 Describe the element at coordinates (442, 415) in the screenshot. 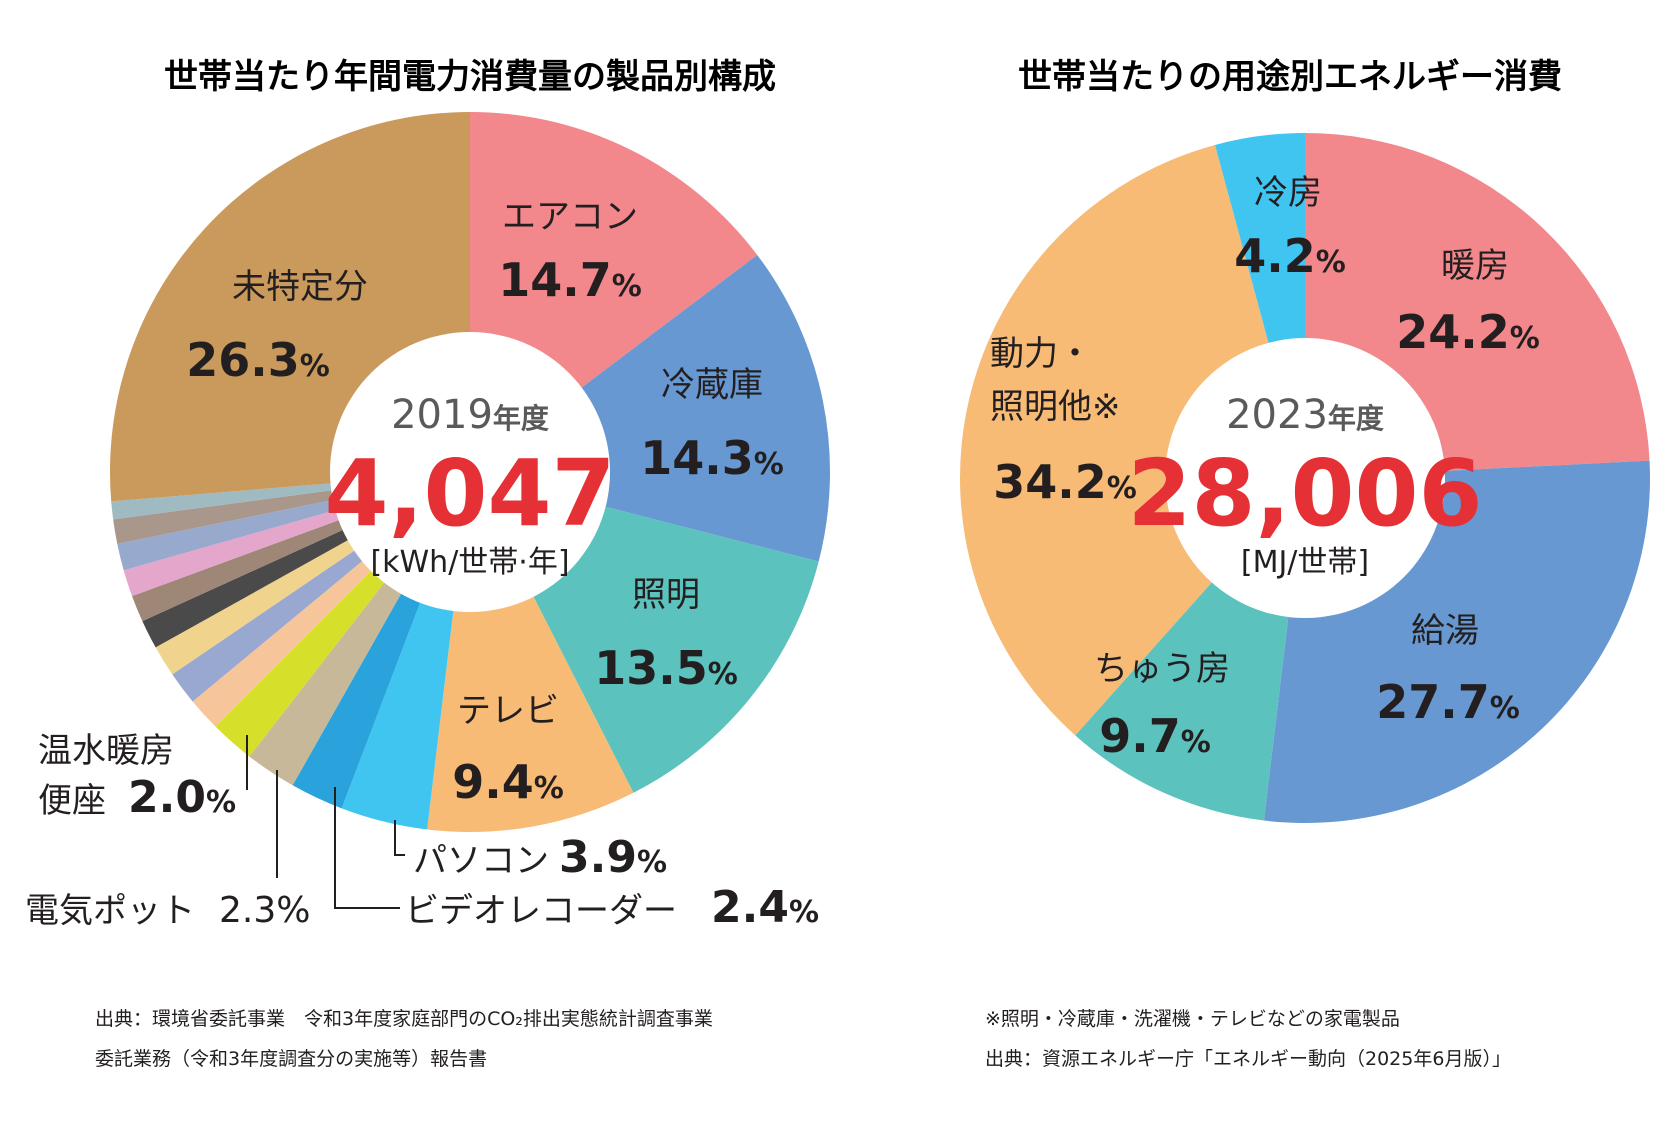

I see `left-center-year: 2019` at that location.